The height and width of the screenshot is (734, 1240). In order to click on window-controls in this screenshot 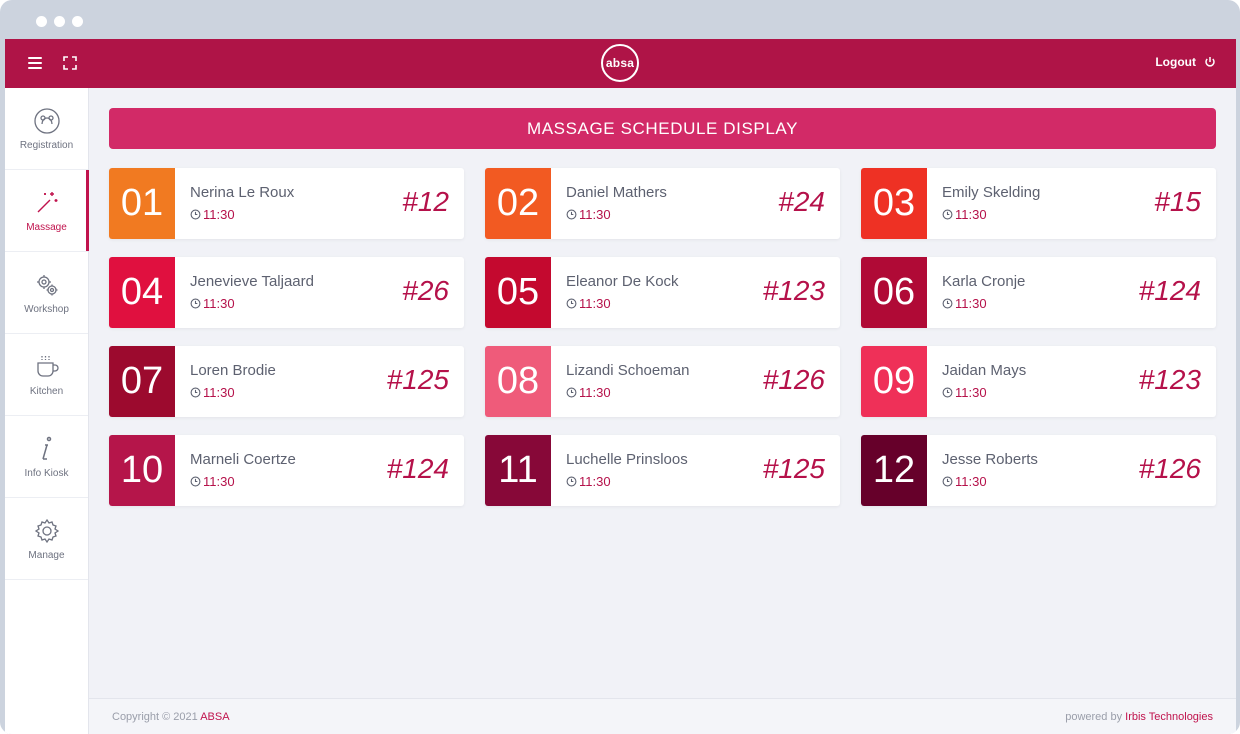, I will do `click(59, 21)`.